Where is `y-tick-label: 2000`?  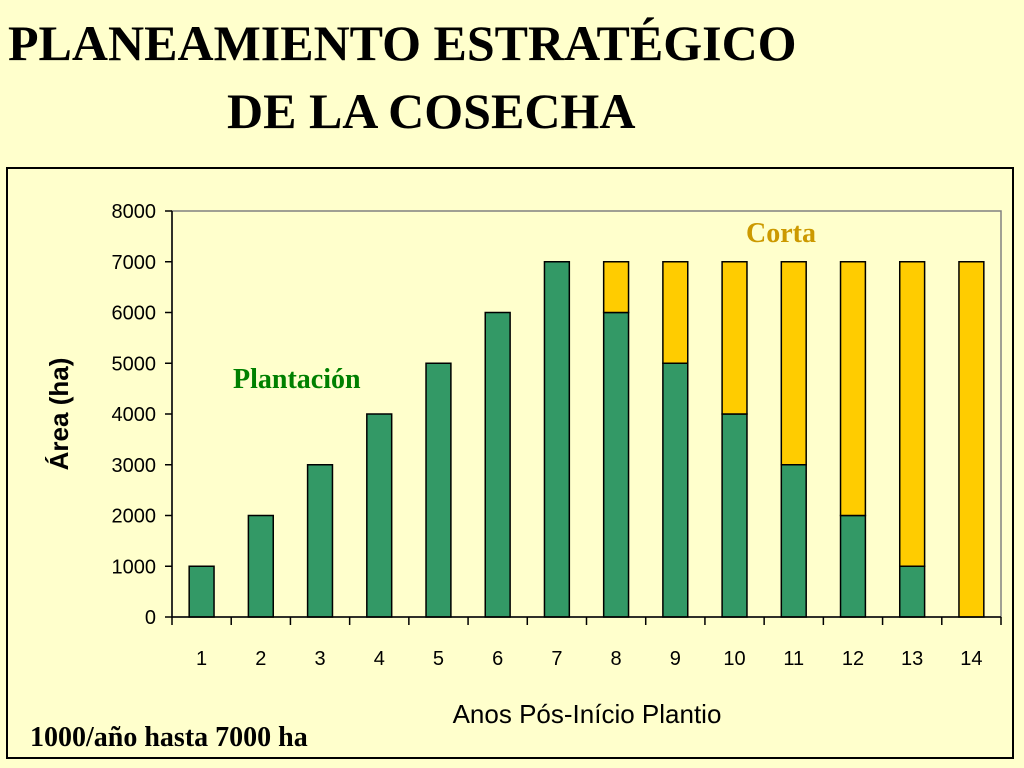
y-tick-label: 2000 is located at coordinates (134, 517).